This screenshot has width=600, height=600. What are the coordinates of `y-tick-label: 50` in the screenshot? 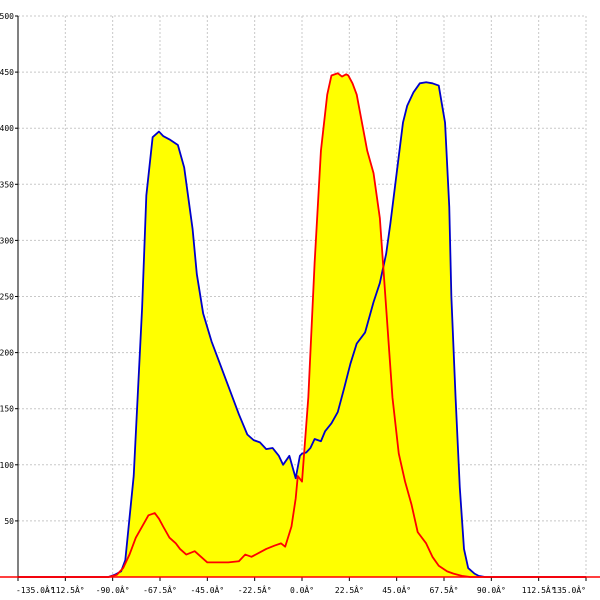 It's located at (9, 521).